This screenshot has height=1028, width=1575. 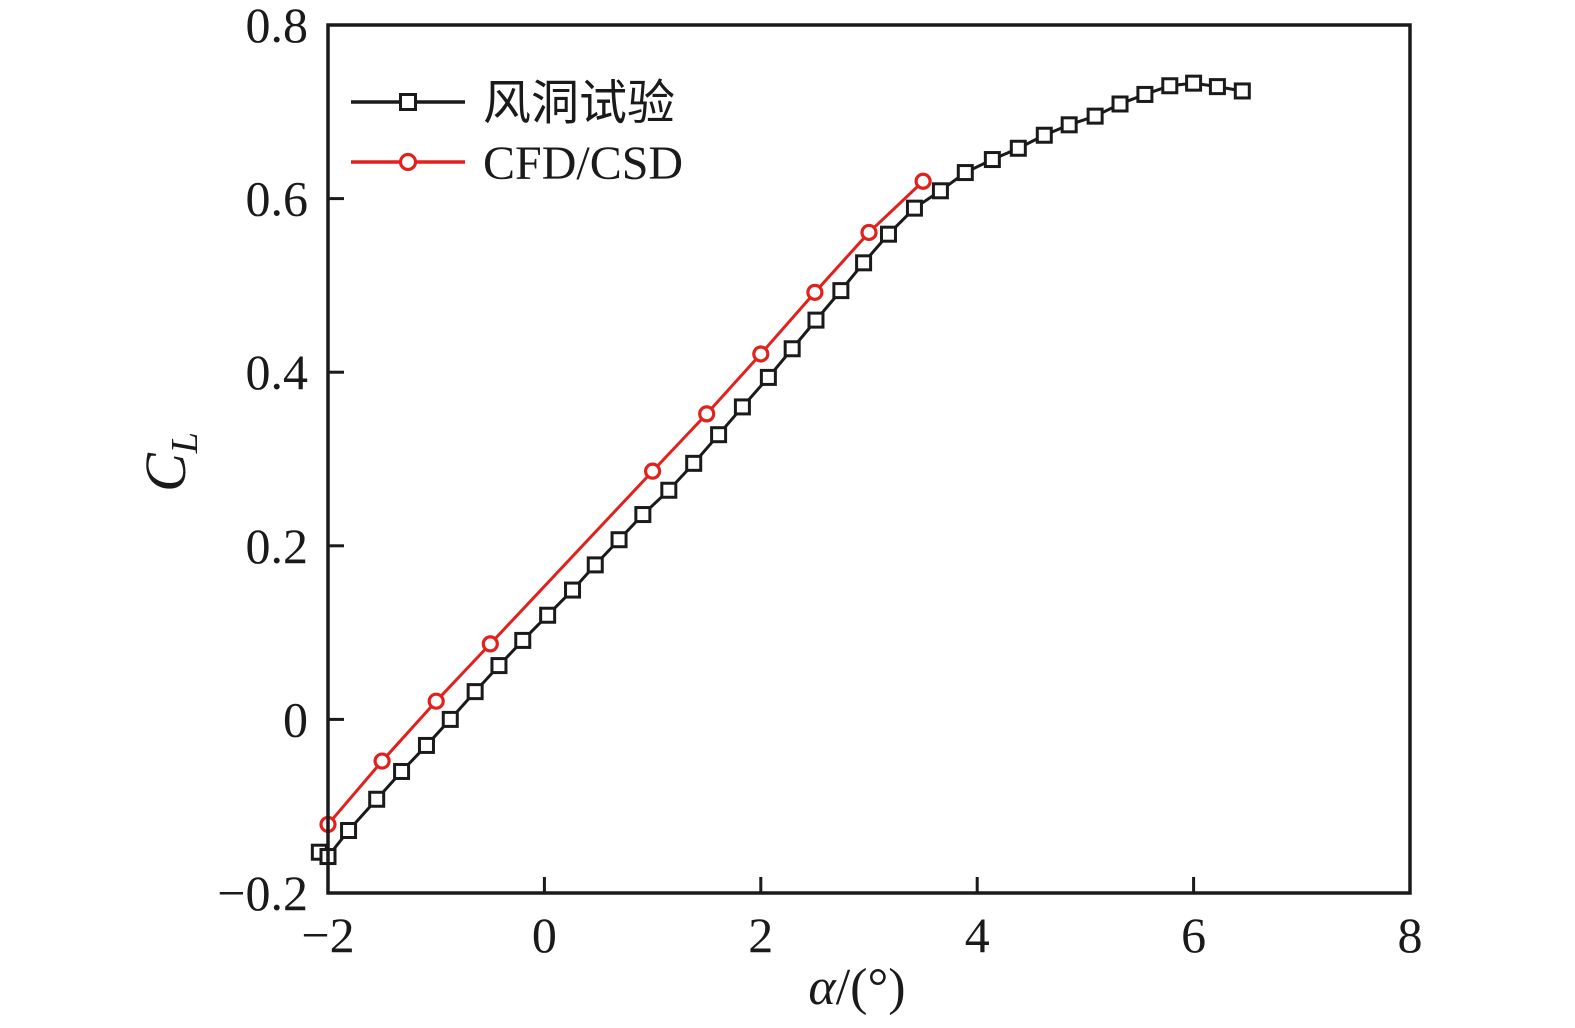 I want to click on y-axis-label: CL, so click(x=169, y=462).